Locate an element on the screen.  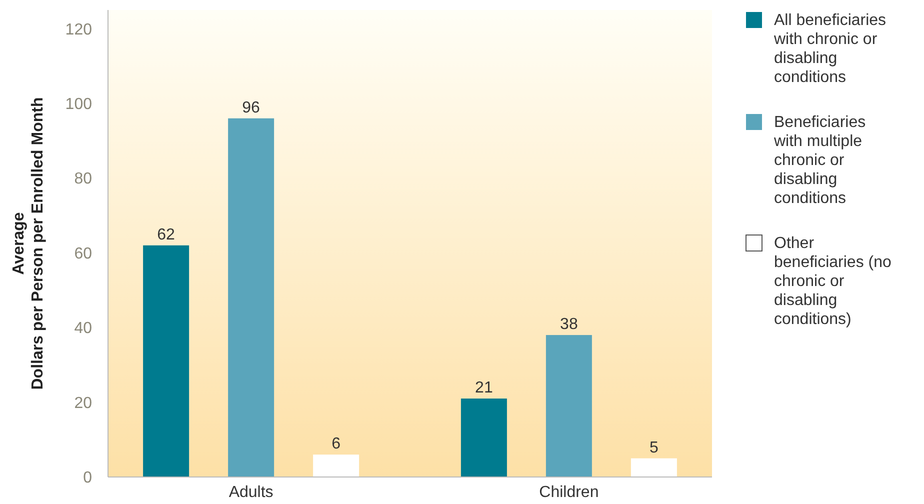
x-tick-label: Children is located at coordinates (569, 492).